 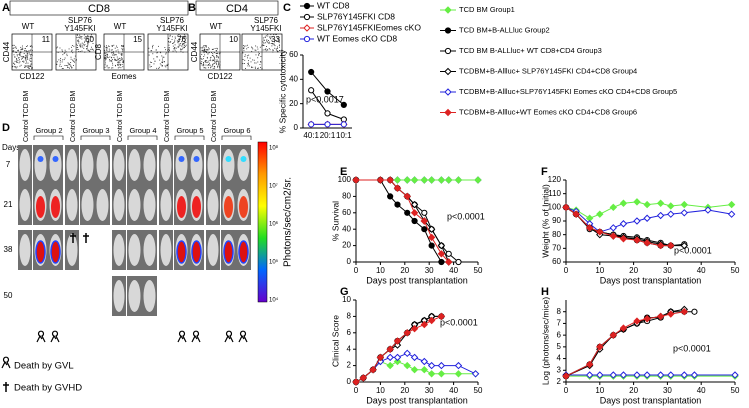 What do you see at coordinates (478, 390) in the screenshot?
I see `x-tick-label: 50` at bounding box center [478, 390].